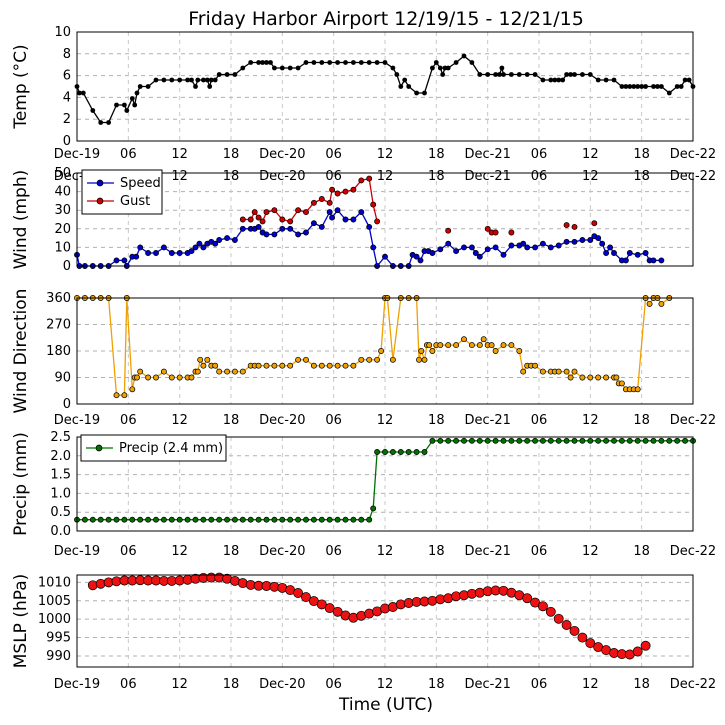 Image resolution: width=725 pixels, height=725 pixels. I want to click on legend: Speed Gust, so click(122, 192).